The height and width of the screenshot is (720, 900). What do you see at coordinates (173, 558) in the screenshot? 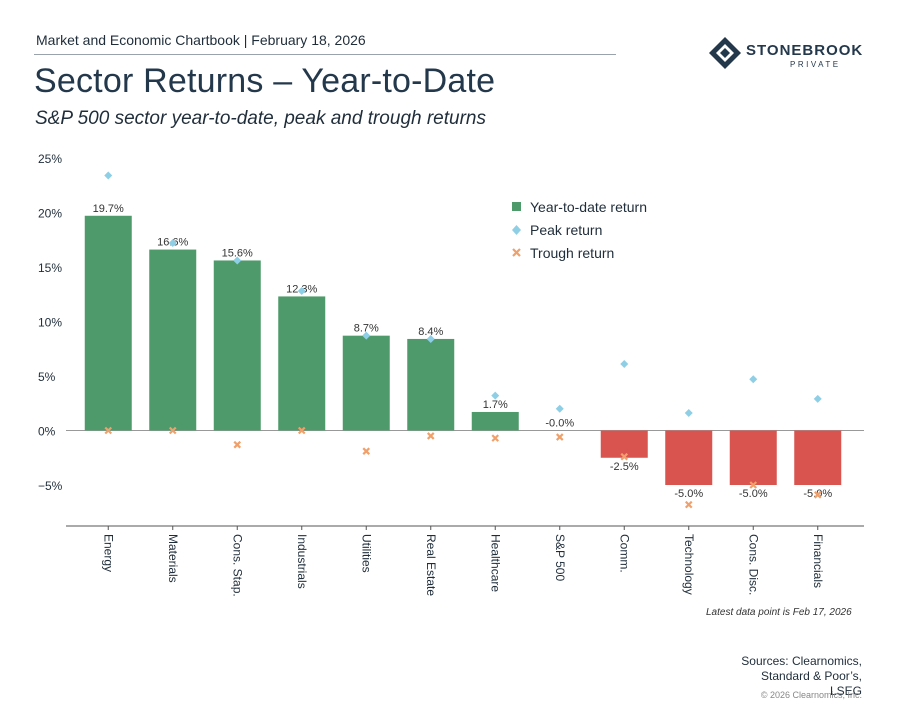
I see `category-label: Materials` at bounding box center [173, 558].